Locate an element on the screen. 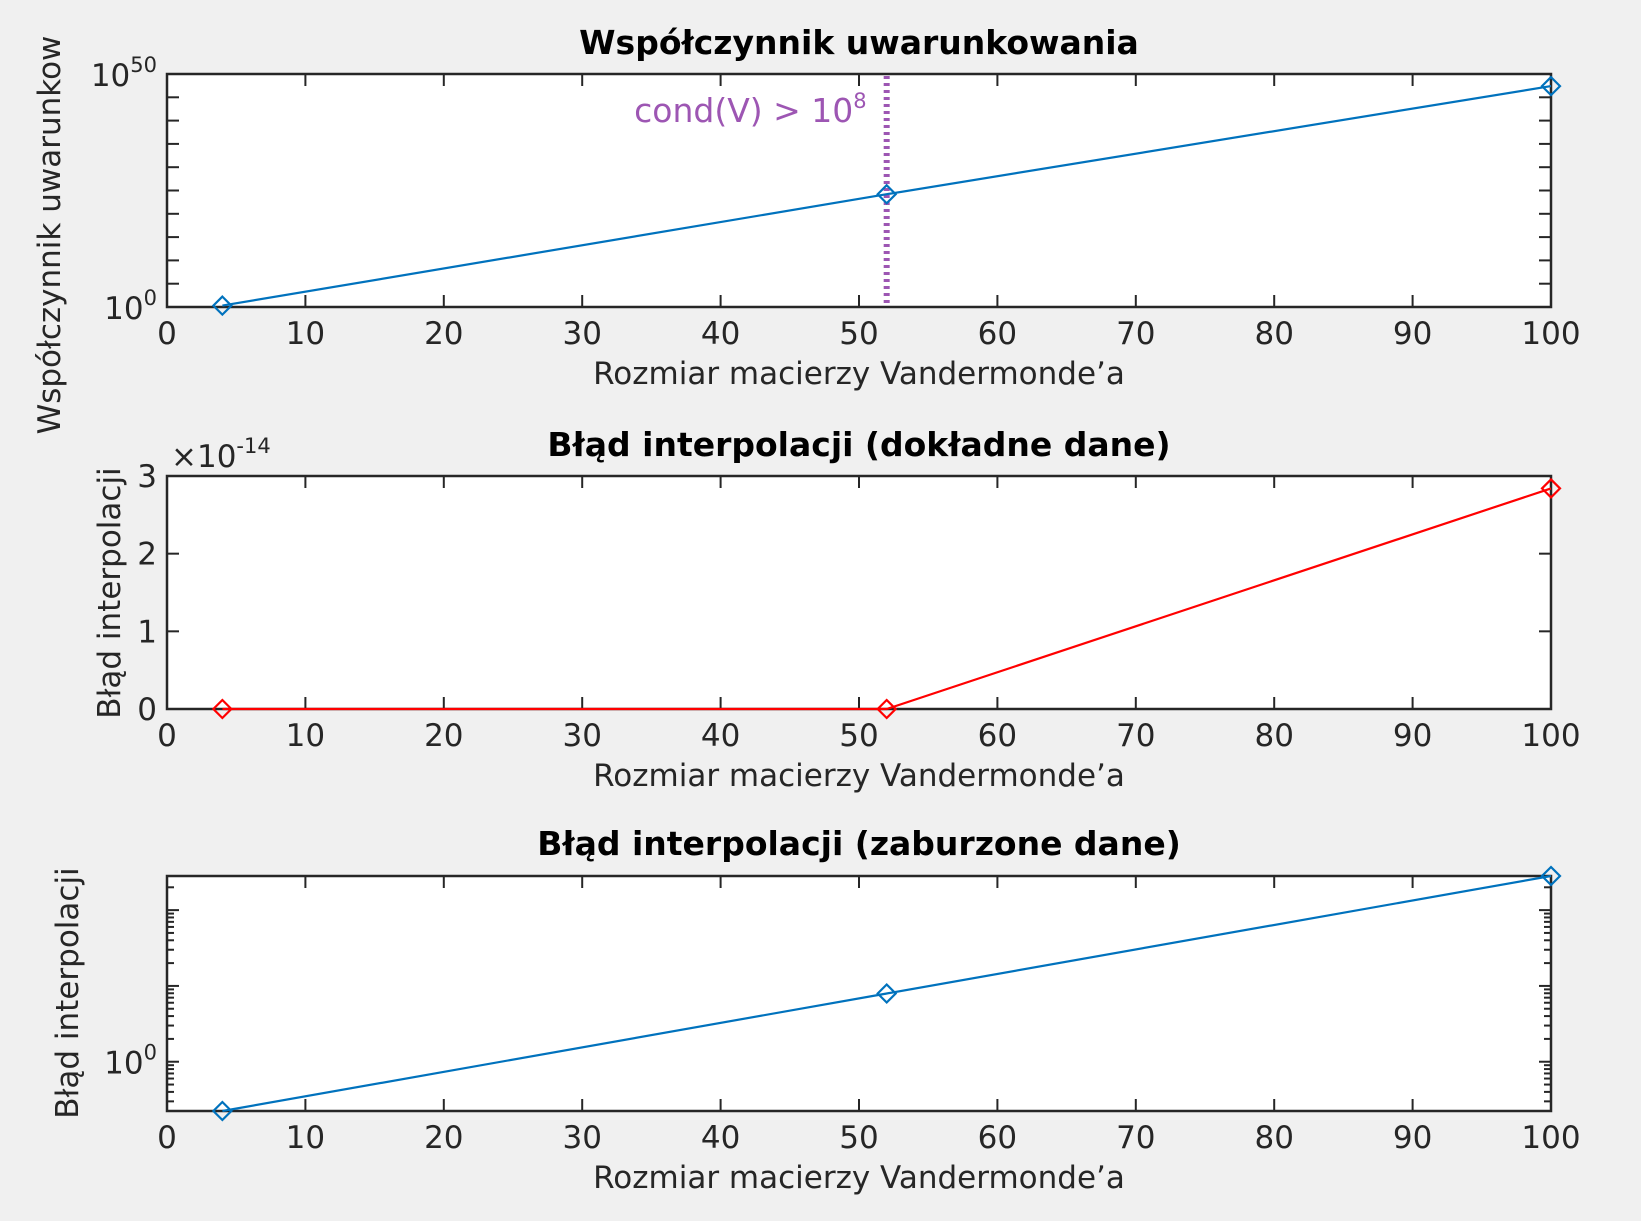 The height and width of the screenshot is (1221, 1641). y-tick-label: 2 is located at coordinates (147, 555).